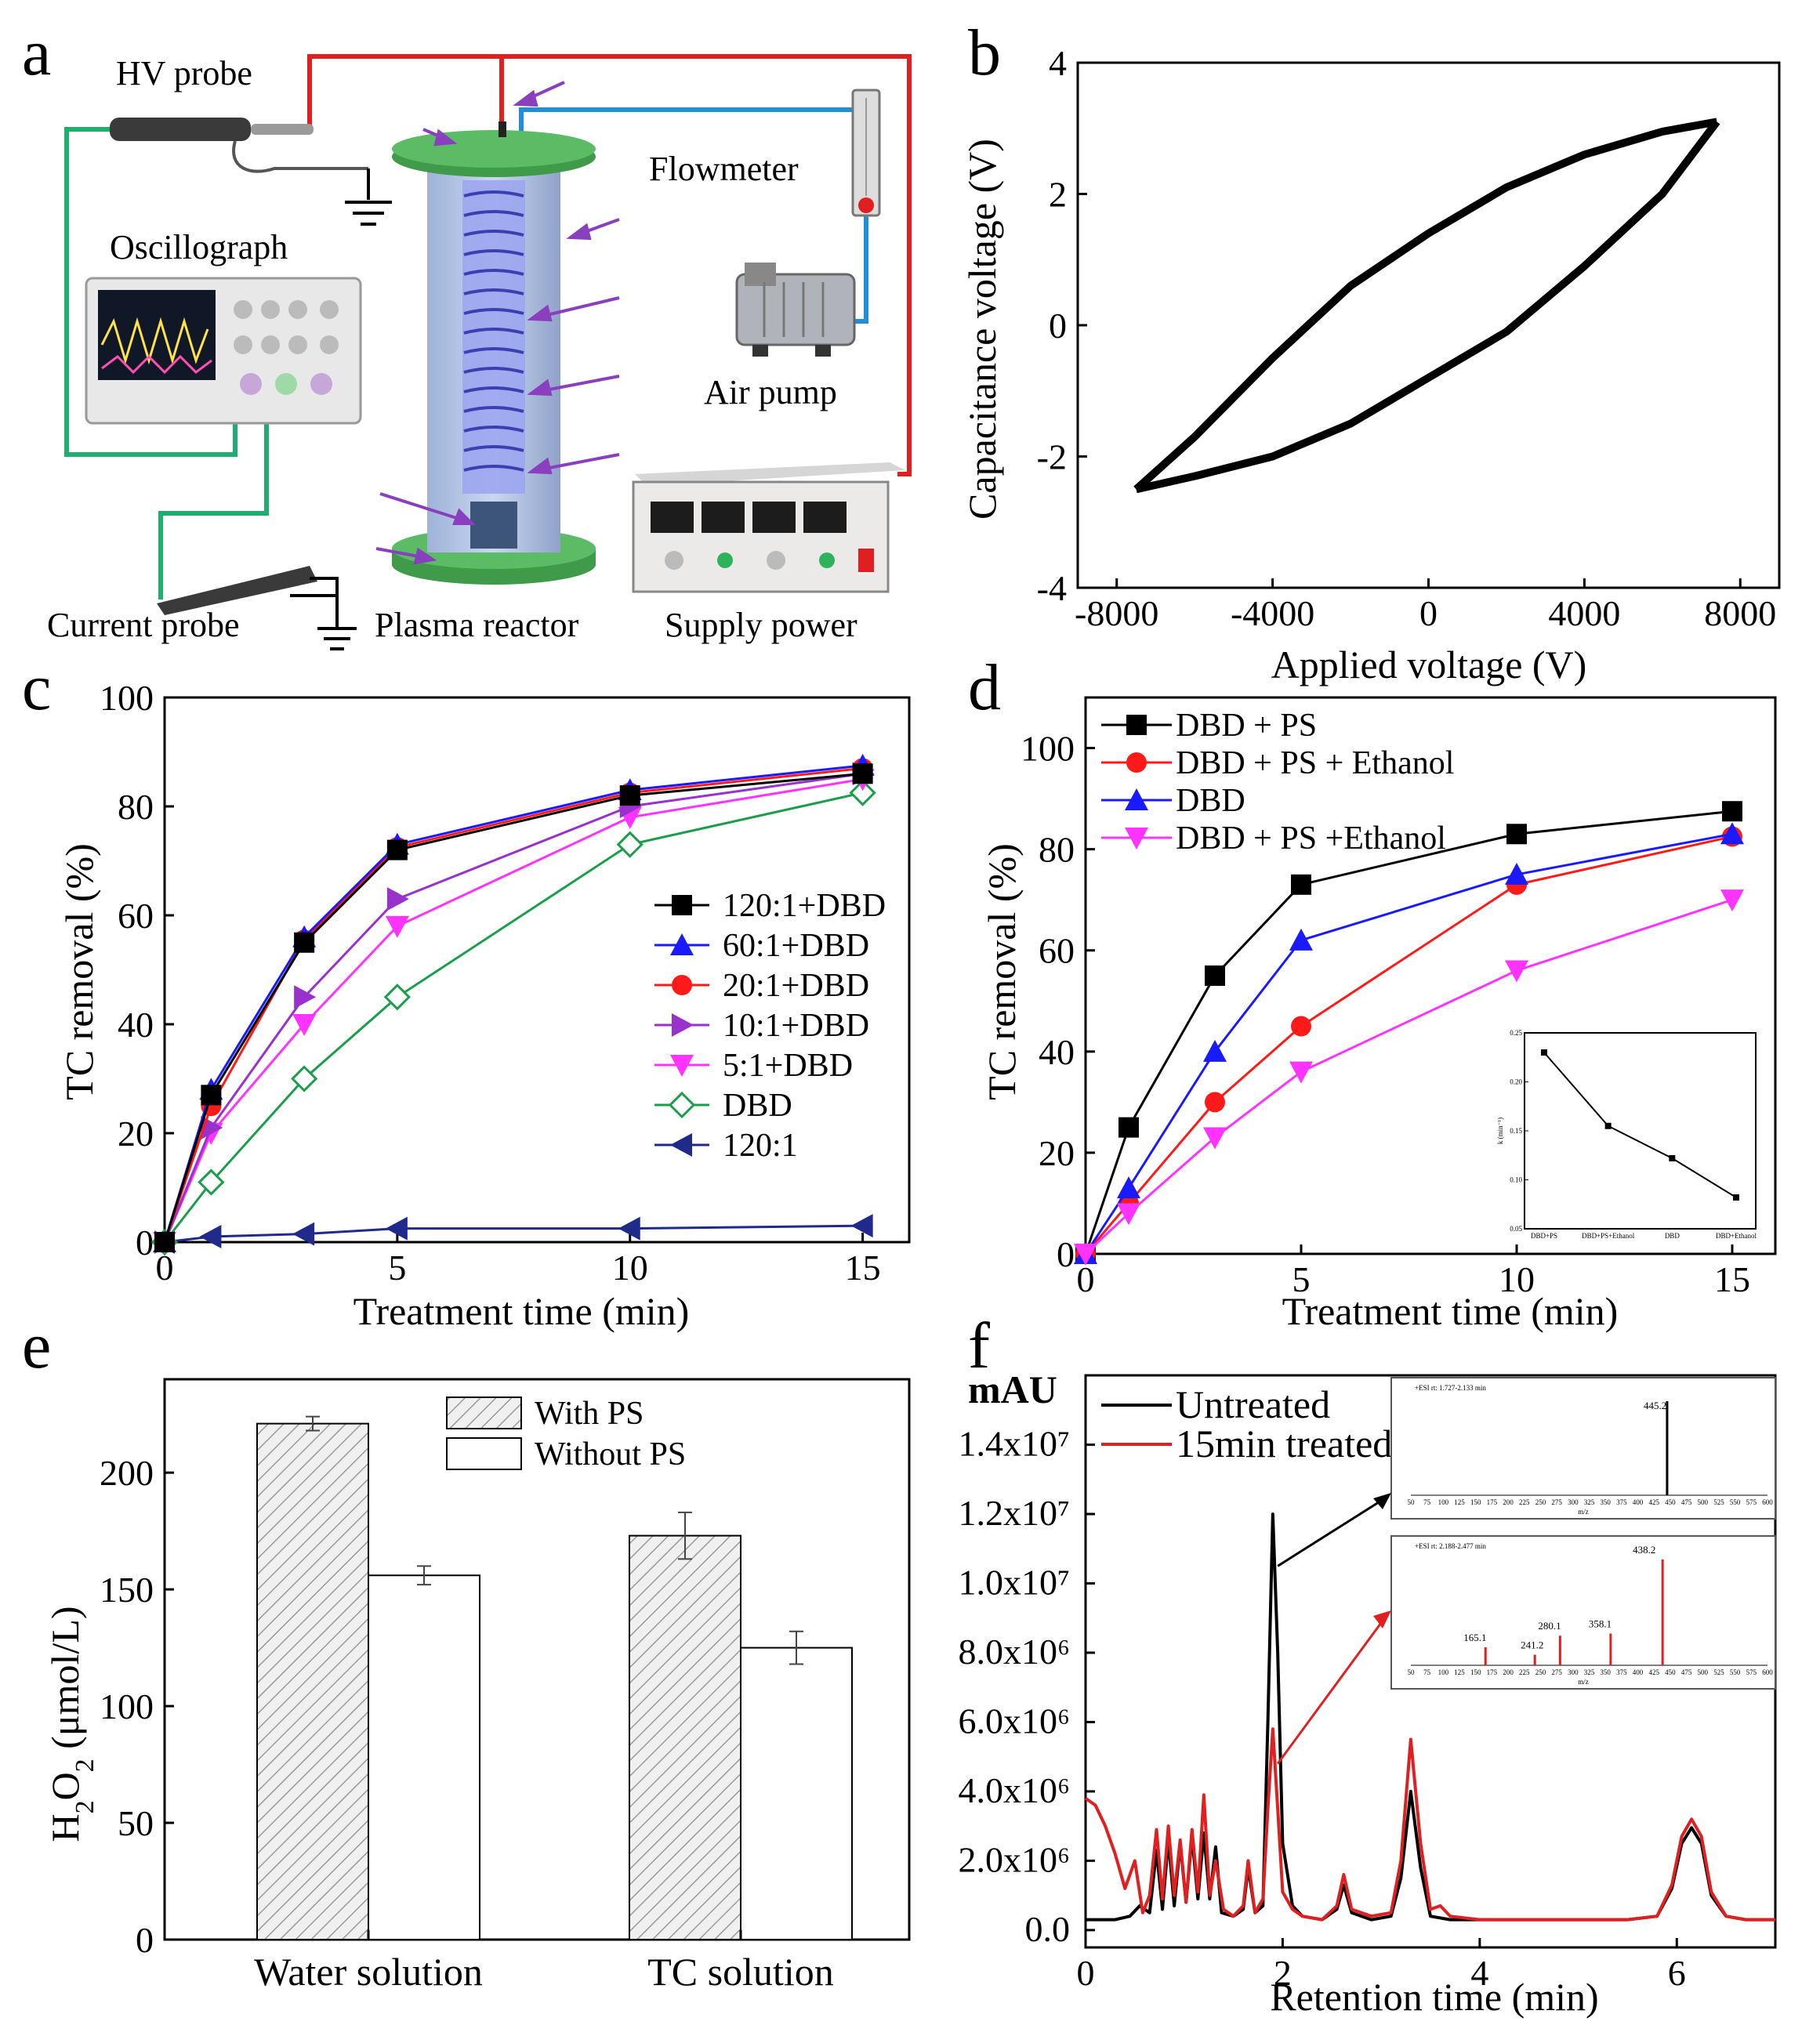  What do you see at coordinates (1443, 1672) in the screenshot?
I see `inset-f-xtick-label: 100` at bounding box center [1443, 1672].